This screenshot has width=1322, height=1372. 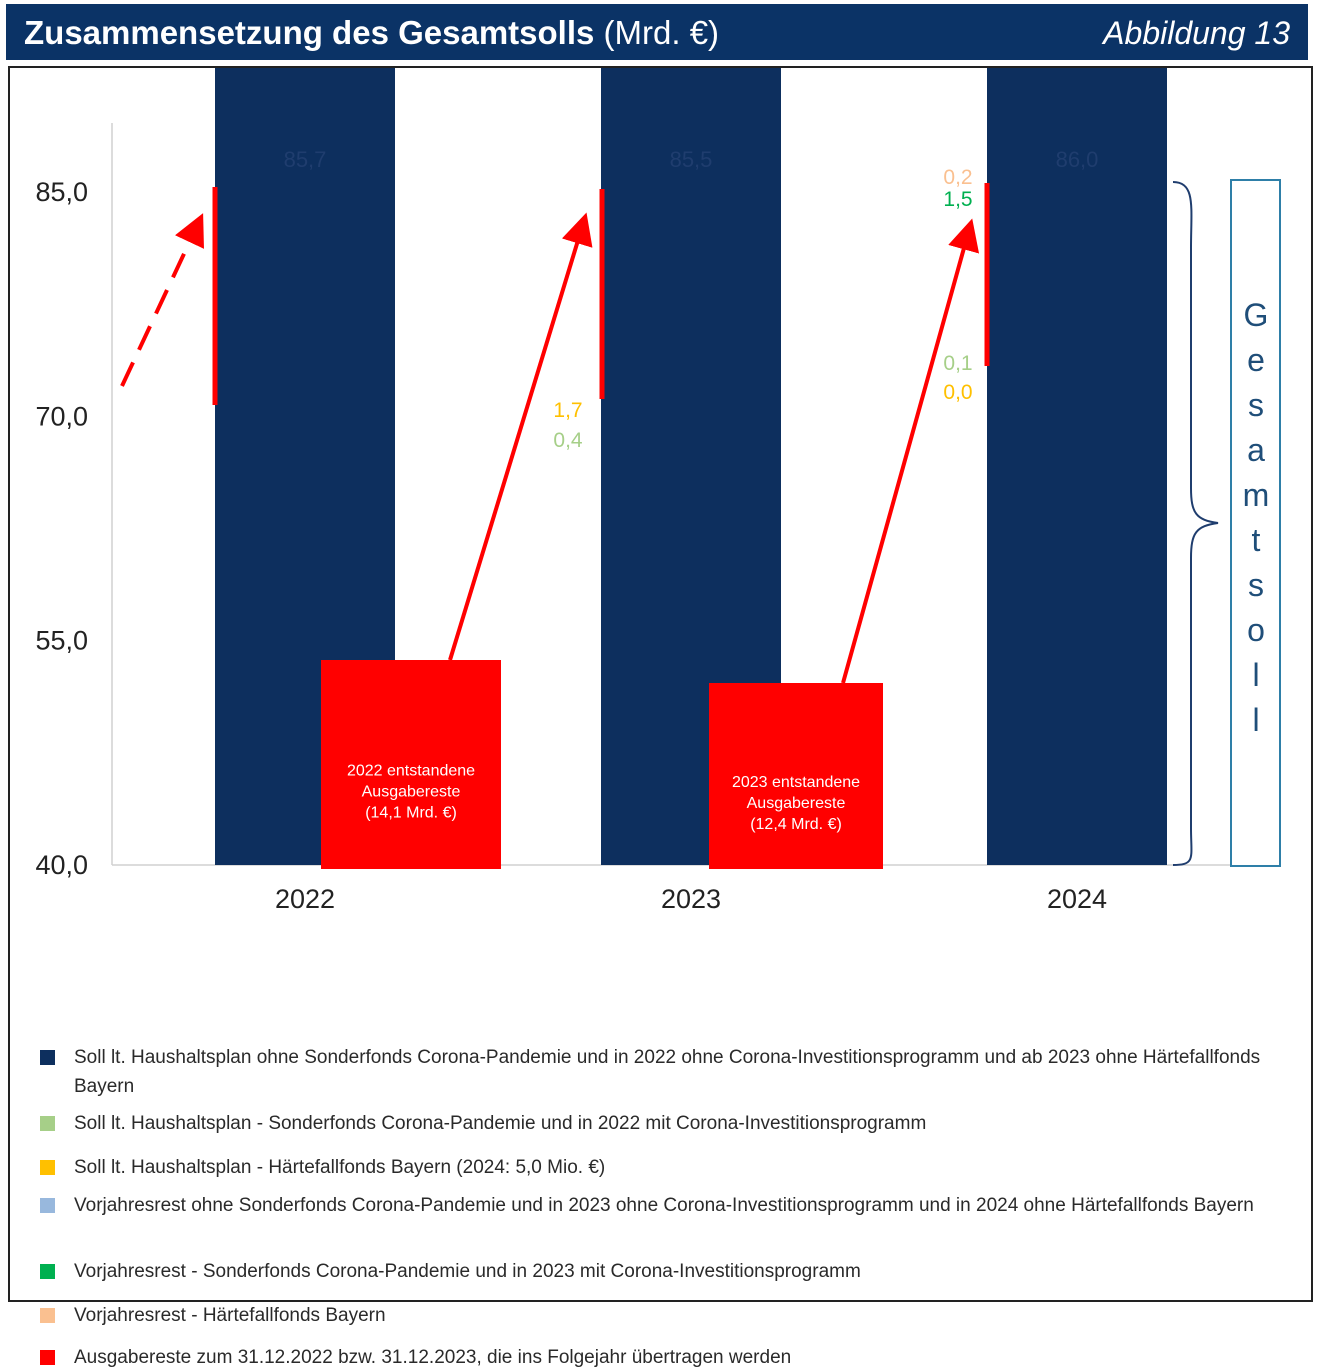 What do you see at coordinates (309, 32) in the screenshot?
I see `chart-title-main: Zusammensetzung des Gesamtsolls` at bounding box center [309, 32].